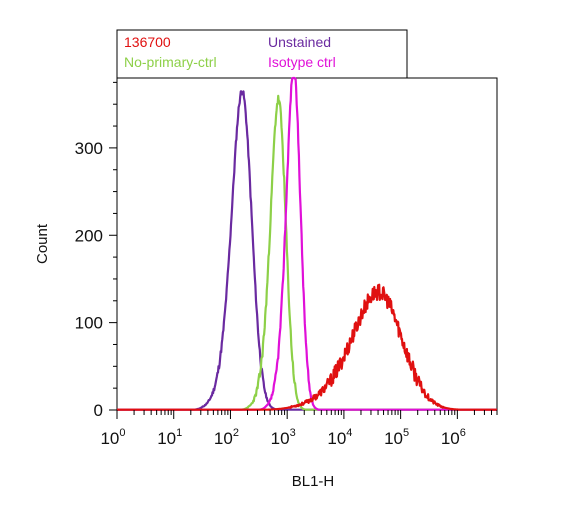  Describe the element at coordinates (89, 148) in the screenshot. I see `y-tick-label: 300` at that location.